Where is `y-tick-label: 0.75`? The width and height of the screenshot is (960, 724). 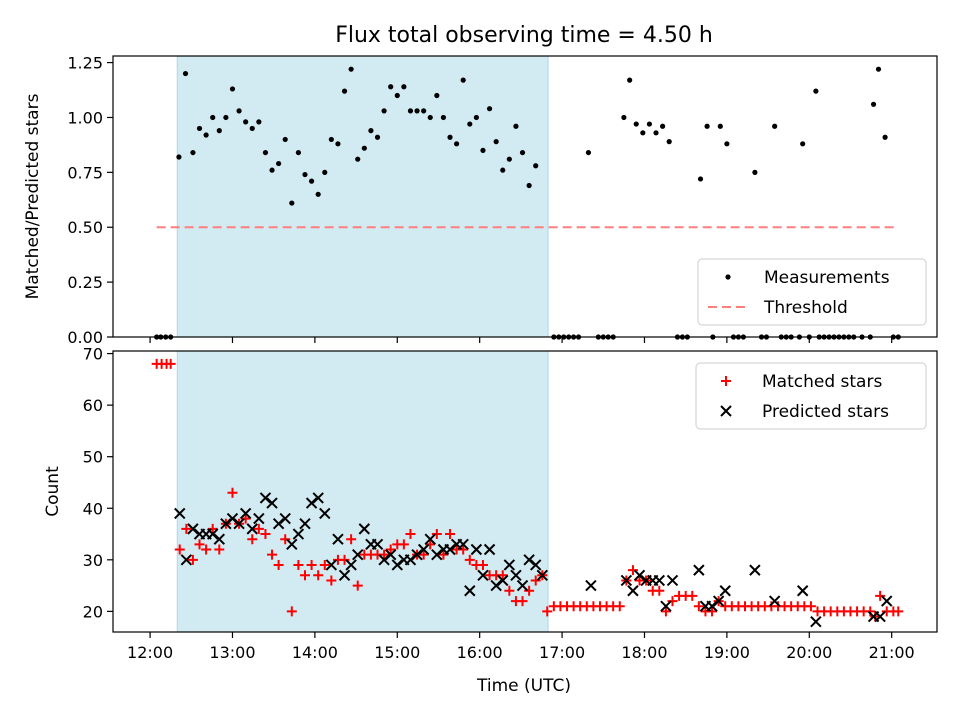
y-tick-label: 0.75 is located at coordinates (85, 172).